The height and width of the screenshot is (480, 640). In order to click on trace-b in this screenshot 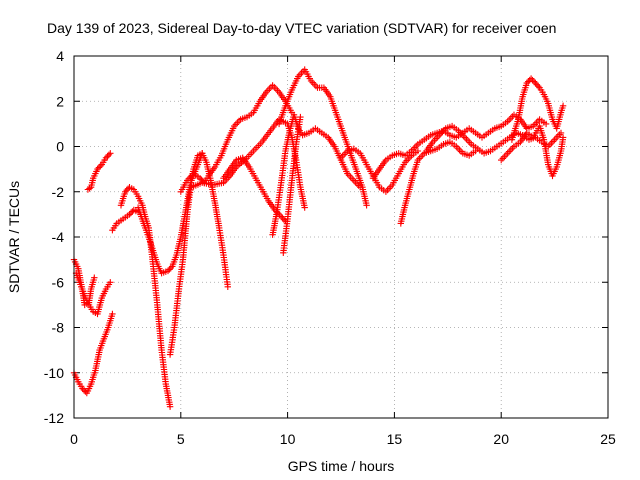, I will do `click(93, 294)`.